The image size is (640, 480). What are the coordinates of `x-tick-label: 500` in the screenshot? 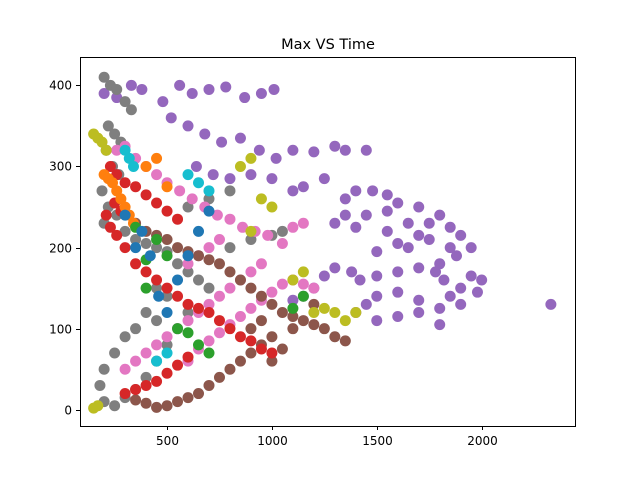 It's located at (167, 441).